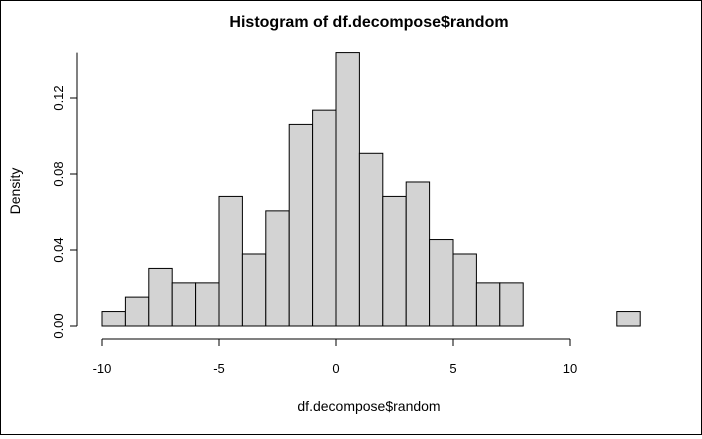 The height and width of the screenshot is (439, 702). Describe the element at coordinates (58, 249) in the screenshot. I see `y-tick-label: 0.04` at that location.